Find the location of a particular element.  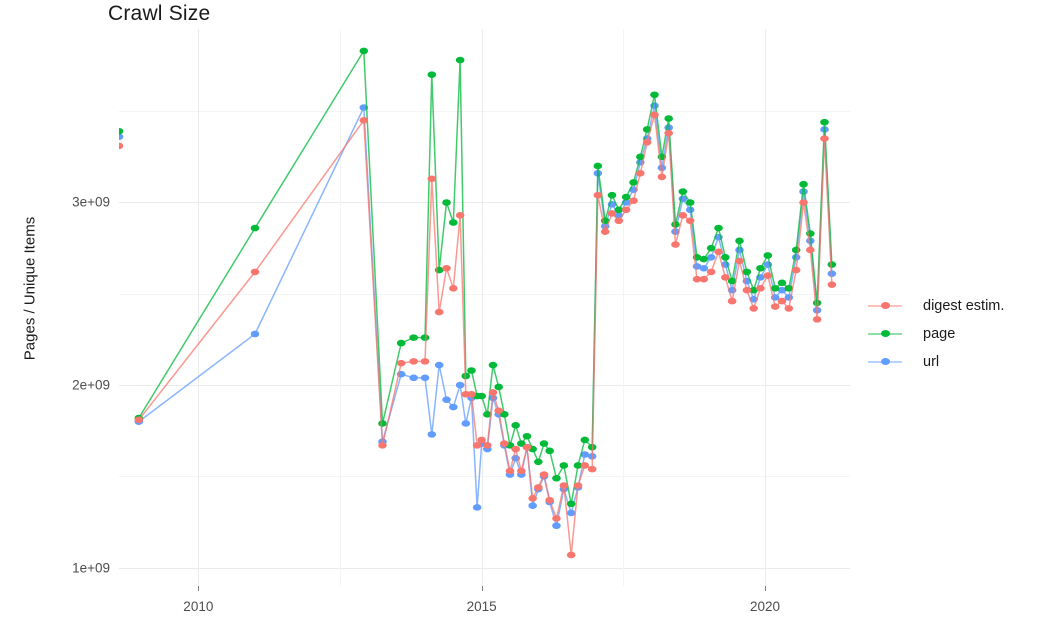

legend-dot is located at coordinates (885, 305).